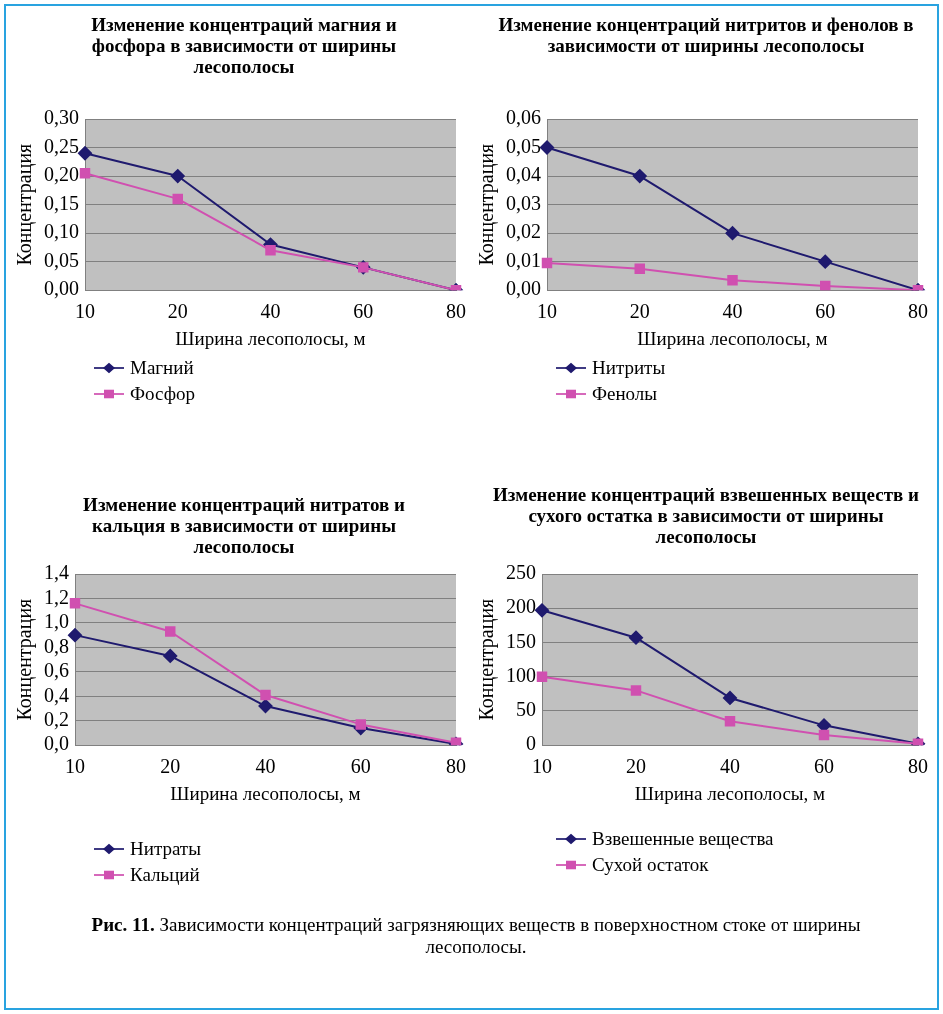  What do you see at coordinates (244, 525) in the screenshot?
I see `chart-title: Изменение концентраций нитратов и кальция в зависимости от ширины лесополосы` at bounding box center [244, 525].